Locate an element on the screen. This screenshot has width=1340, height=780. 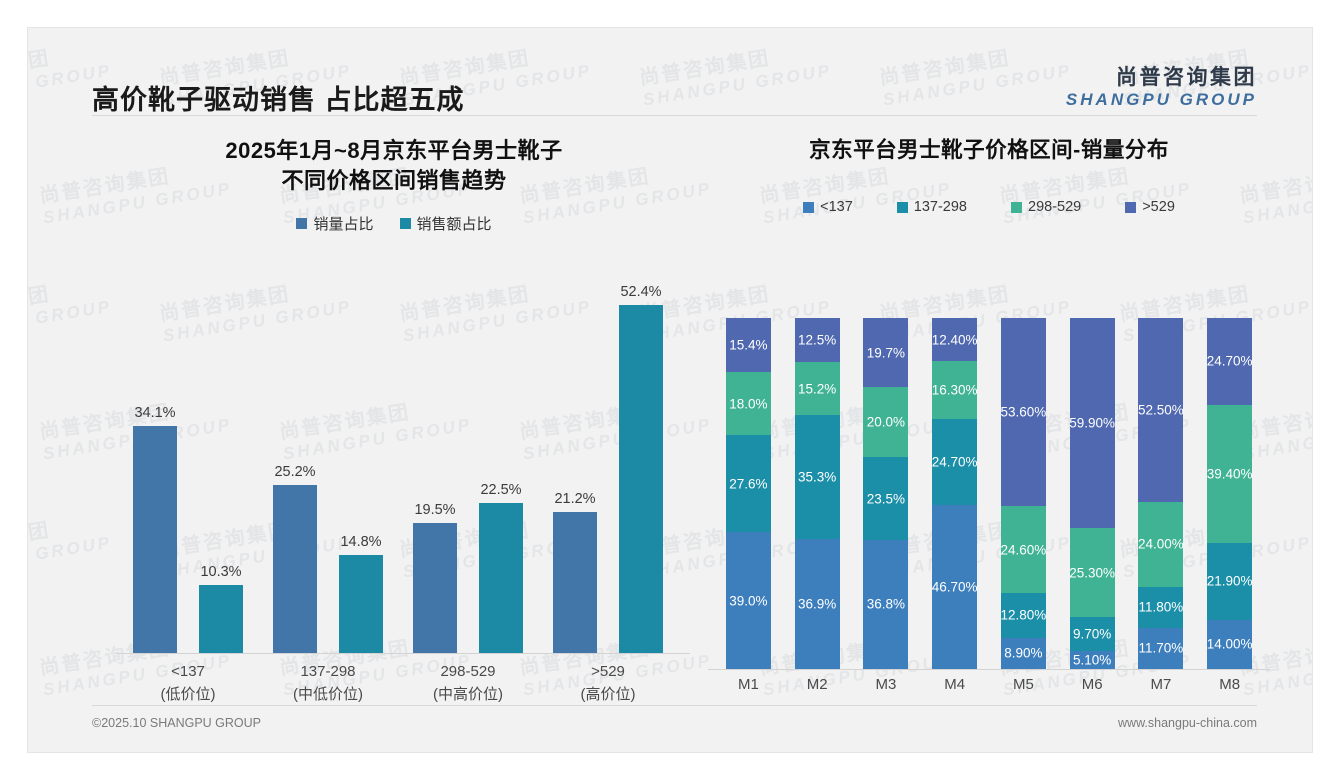
x-axis-line-left is located at coordinates (403, 653).